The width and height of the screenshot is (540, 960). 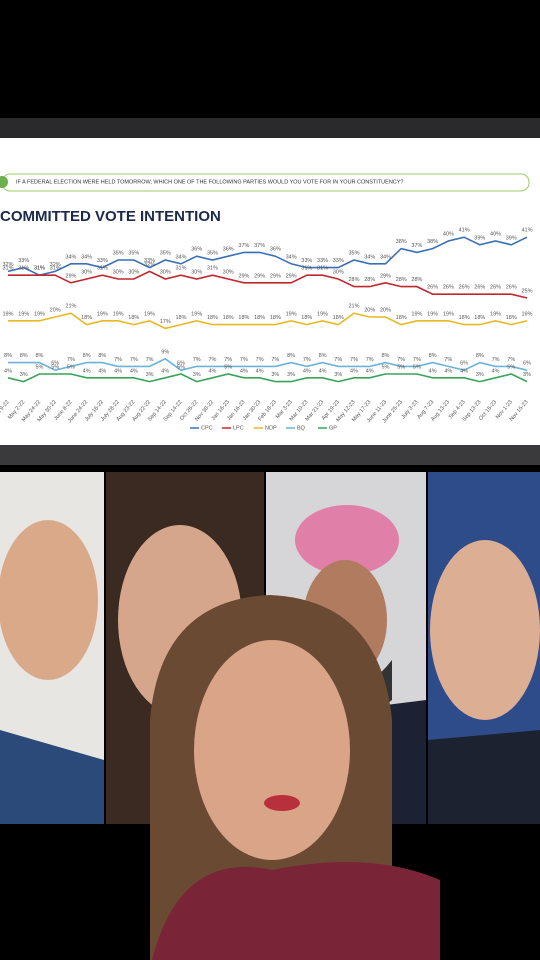 What do you see at coordinates (228, 250) in the screenshot?
I see `data-label: 36%` at bounding box center [228, 250].